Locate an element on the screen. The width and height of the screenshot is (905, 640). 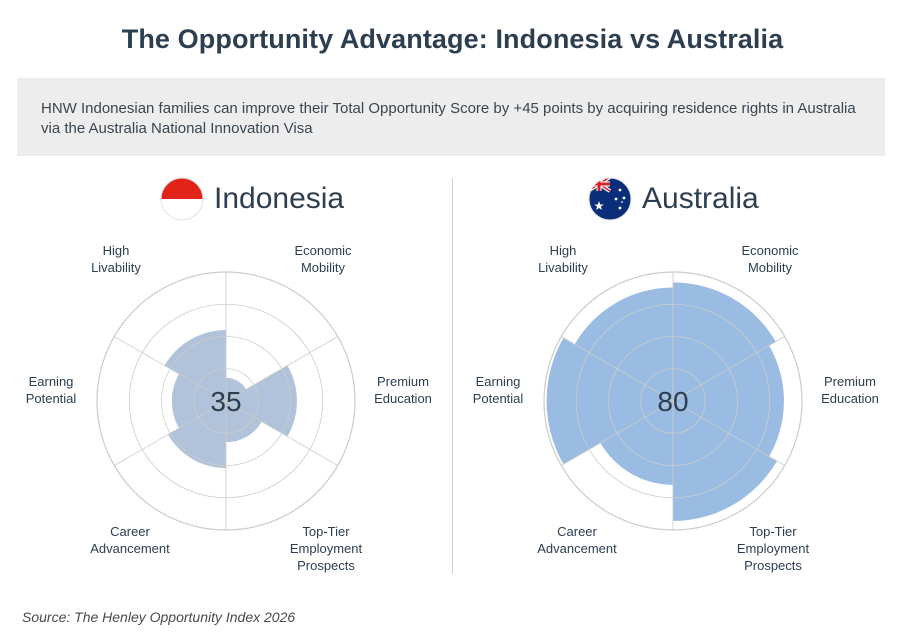
total-score: 35 is located at coordinates (225, 401).